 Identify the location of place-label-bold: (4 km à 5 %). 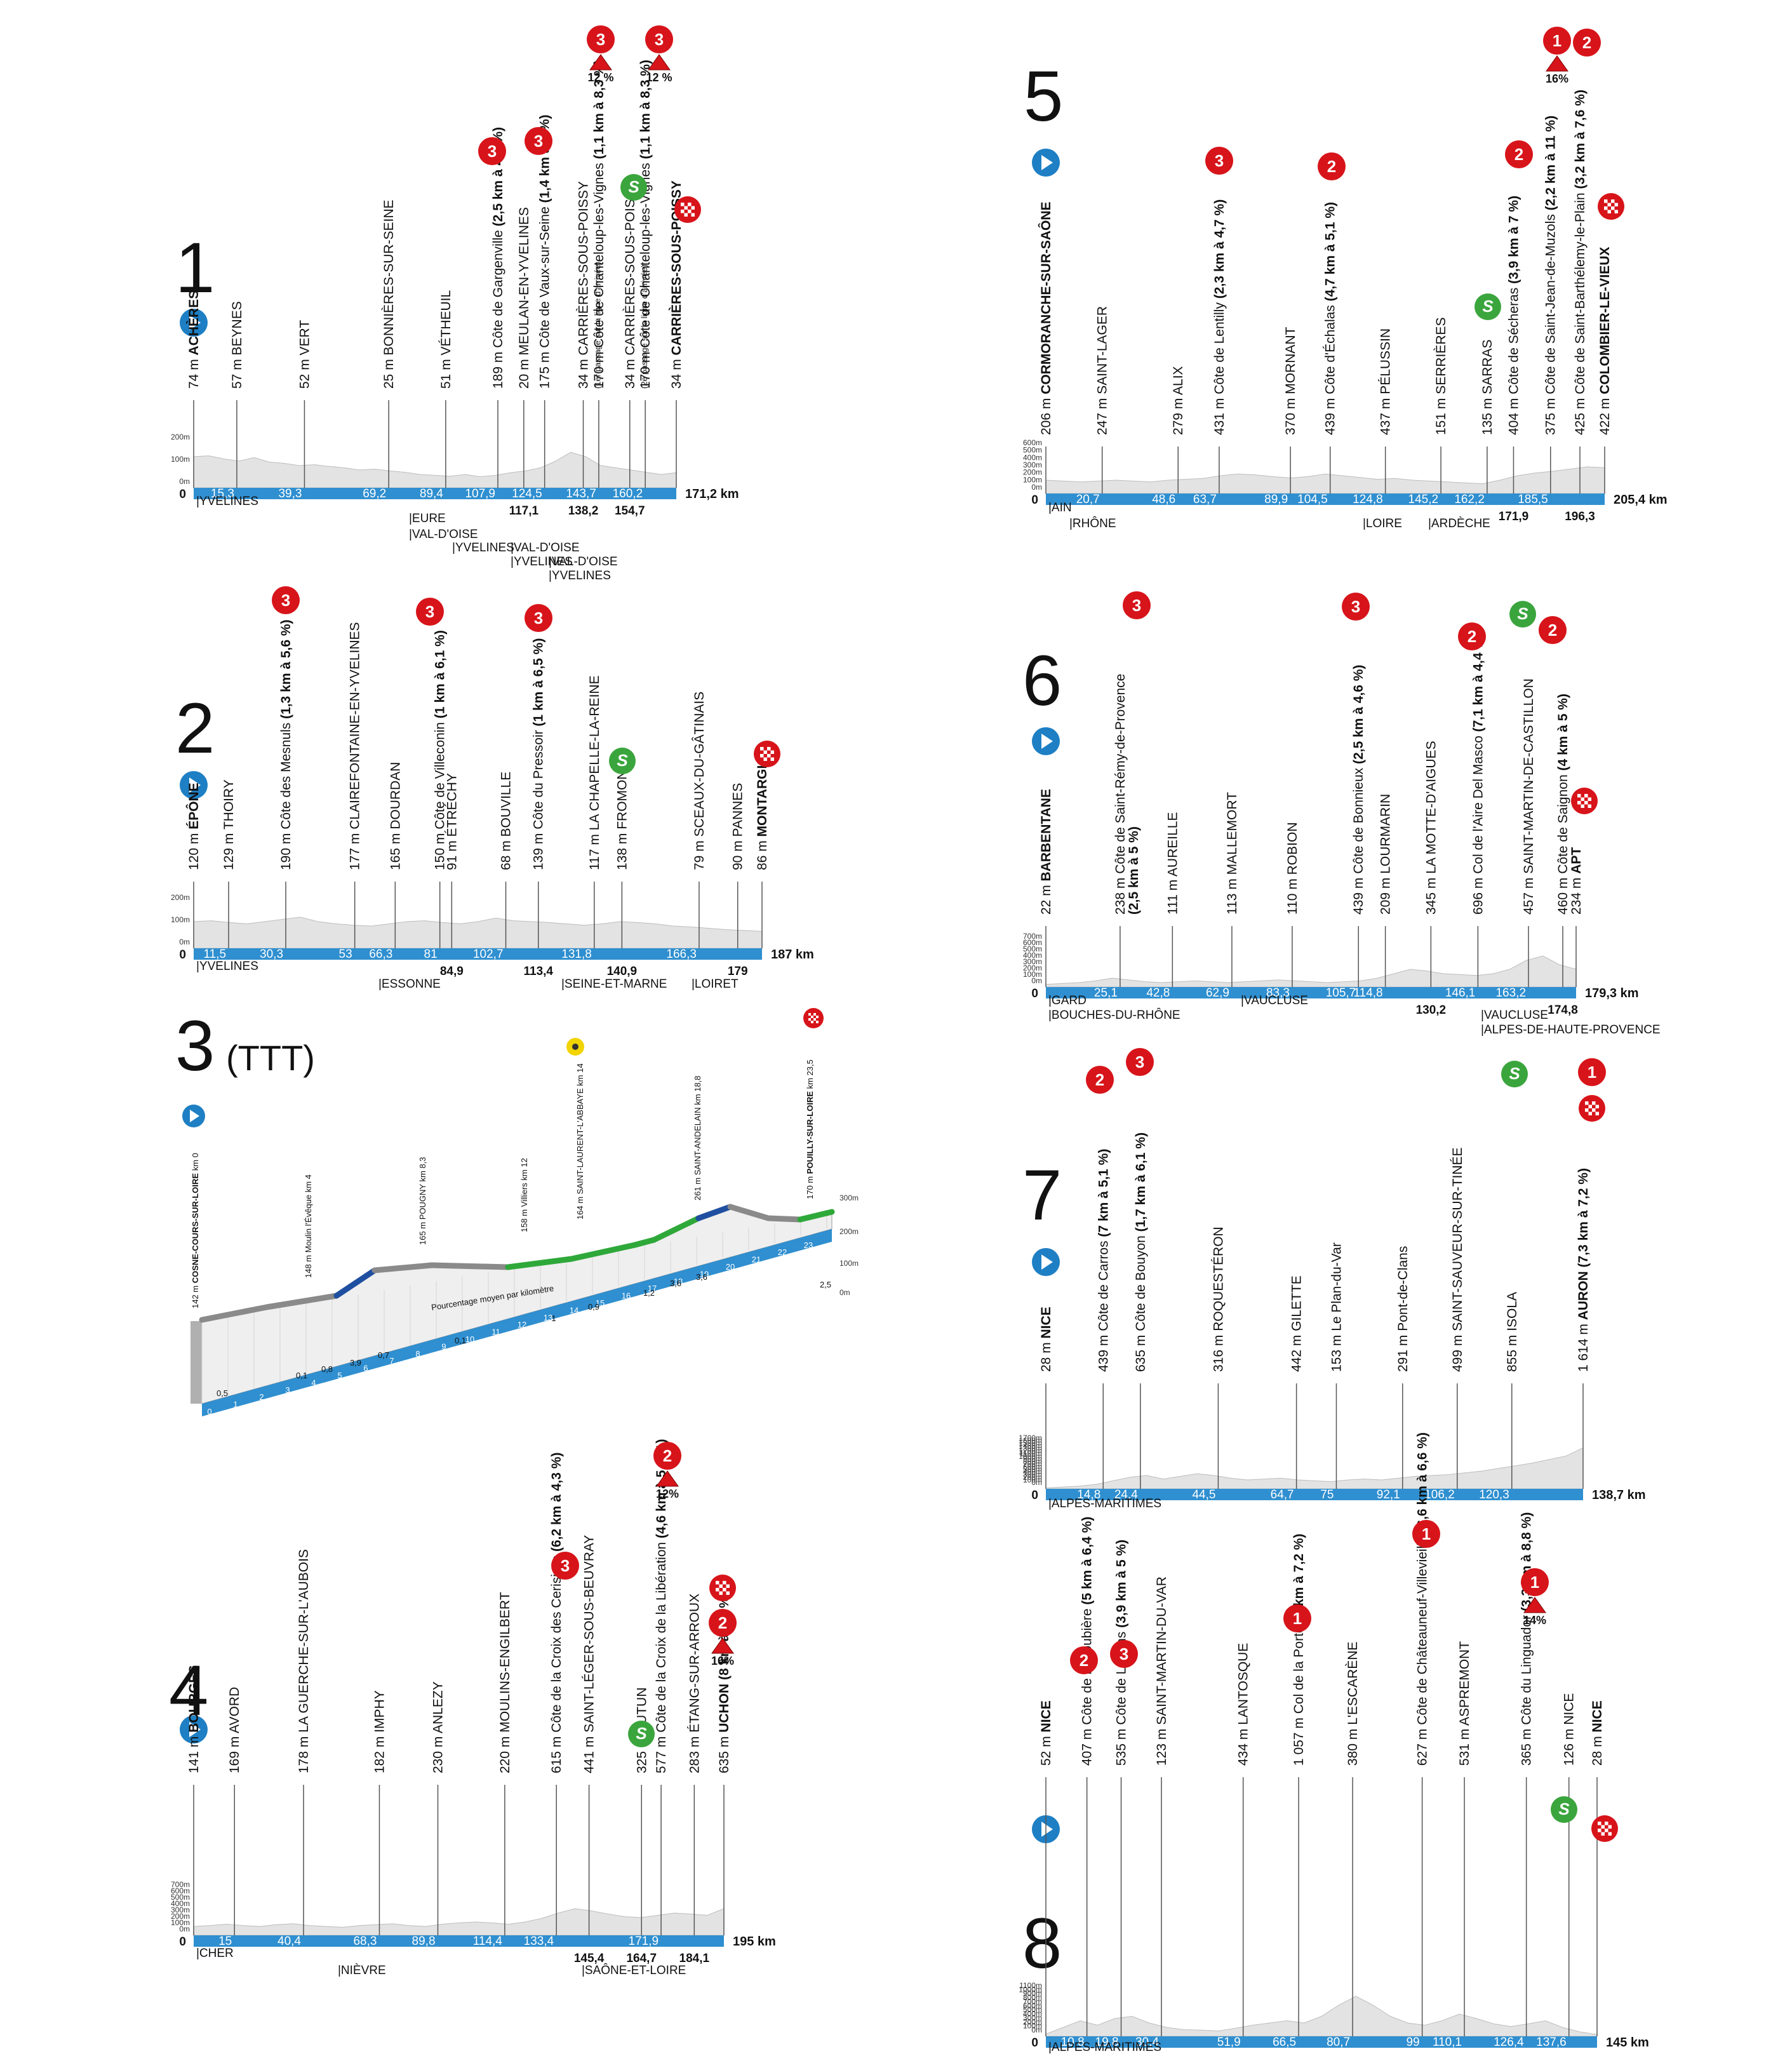
(1563, 732).